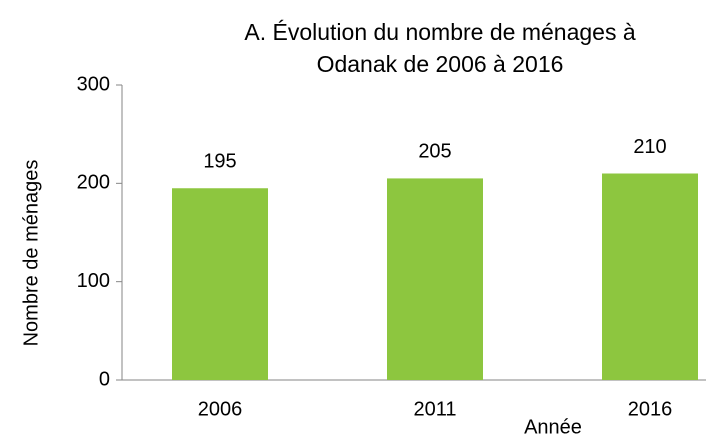 The width and height of the screenshot is (706, 438). Describe the element at coordinates (553, 427) in the screenshot. I see `x-axis-label: Année` at that location.